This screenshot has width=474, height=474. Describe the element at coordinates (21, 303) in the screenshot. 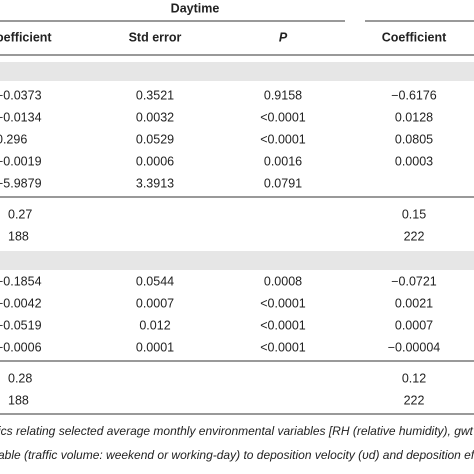

I see `cell: −0.0042` at that location.